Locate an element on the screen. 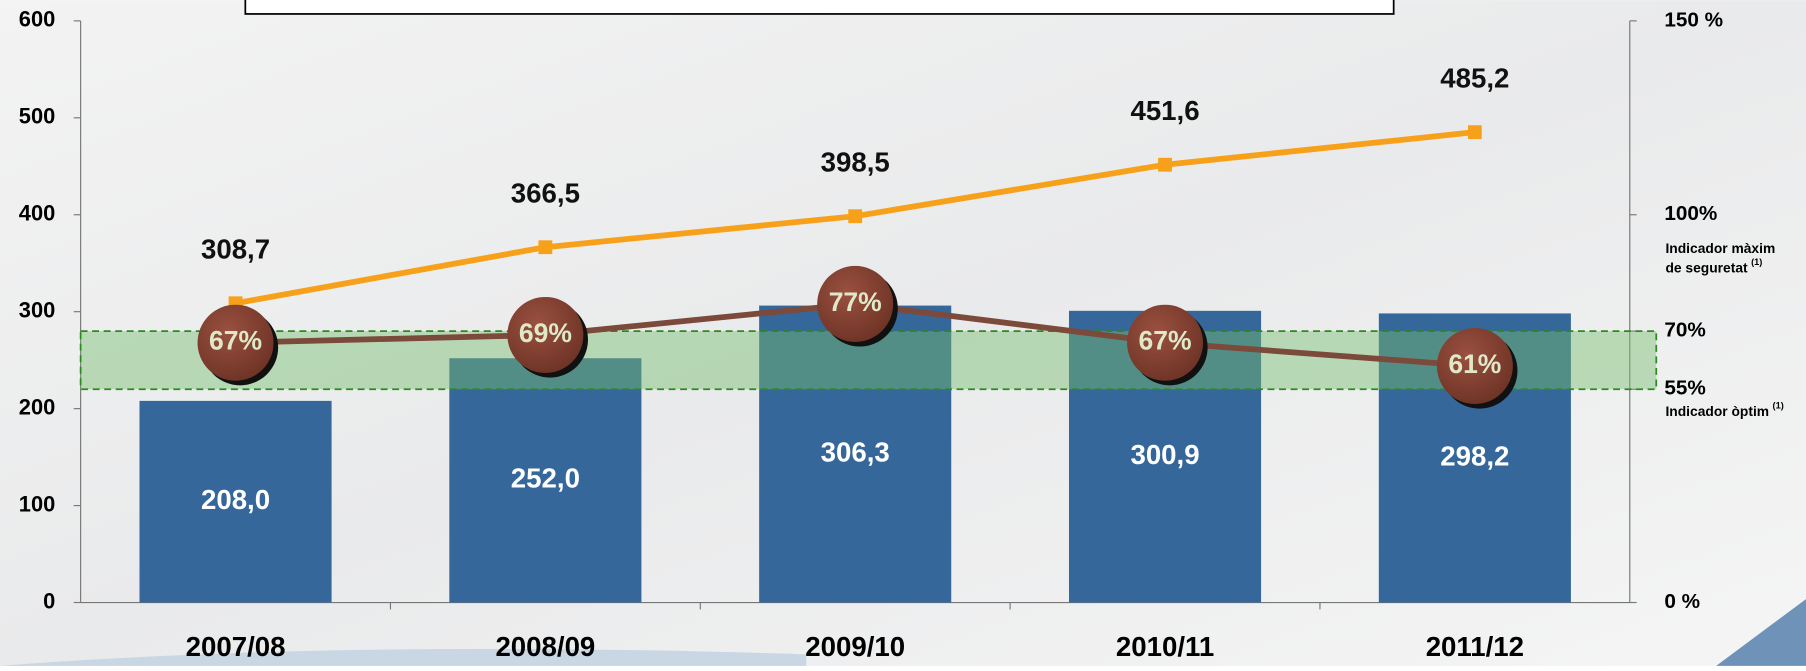  y2-tick-label: 70% is located at coordinates (1684, 330).